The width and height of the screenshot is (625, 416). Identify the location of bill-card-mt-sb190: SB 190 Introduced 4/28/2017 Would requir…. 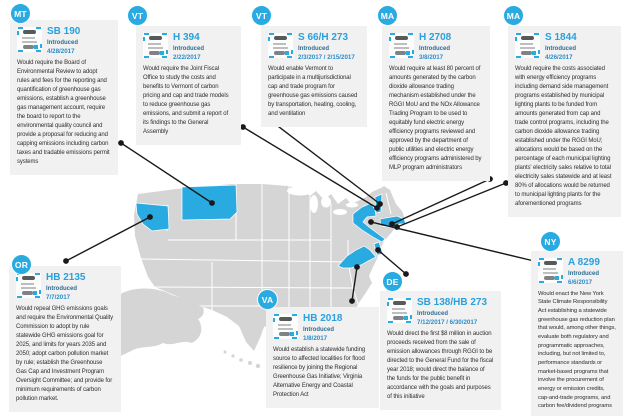
(64, 97).